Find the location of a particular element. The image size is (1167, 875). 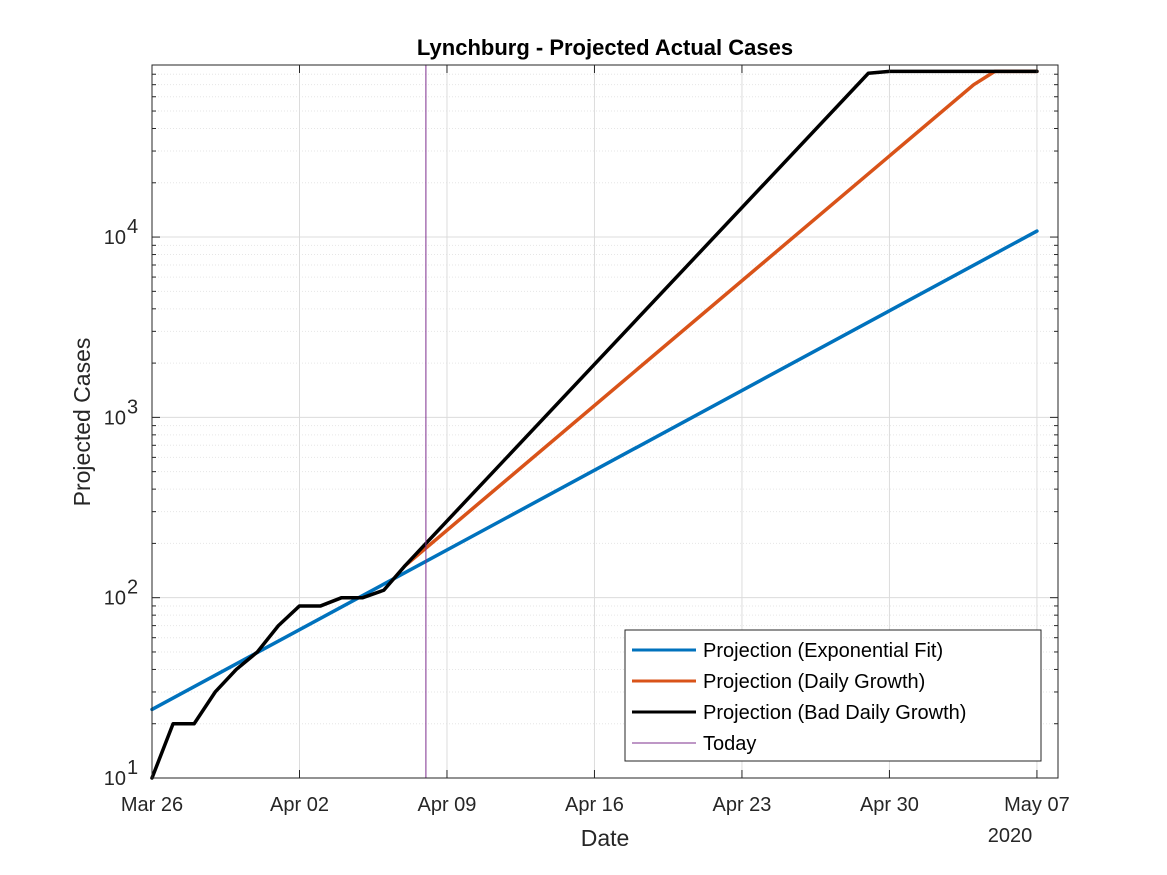

legend-box is located at coordinates (833, 695).